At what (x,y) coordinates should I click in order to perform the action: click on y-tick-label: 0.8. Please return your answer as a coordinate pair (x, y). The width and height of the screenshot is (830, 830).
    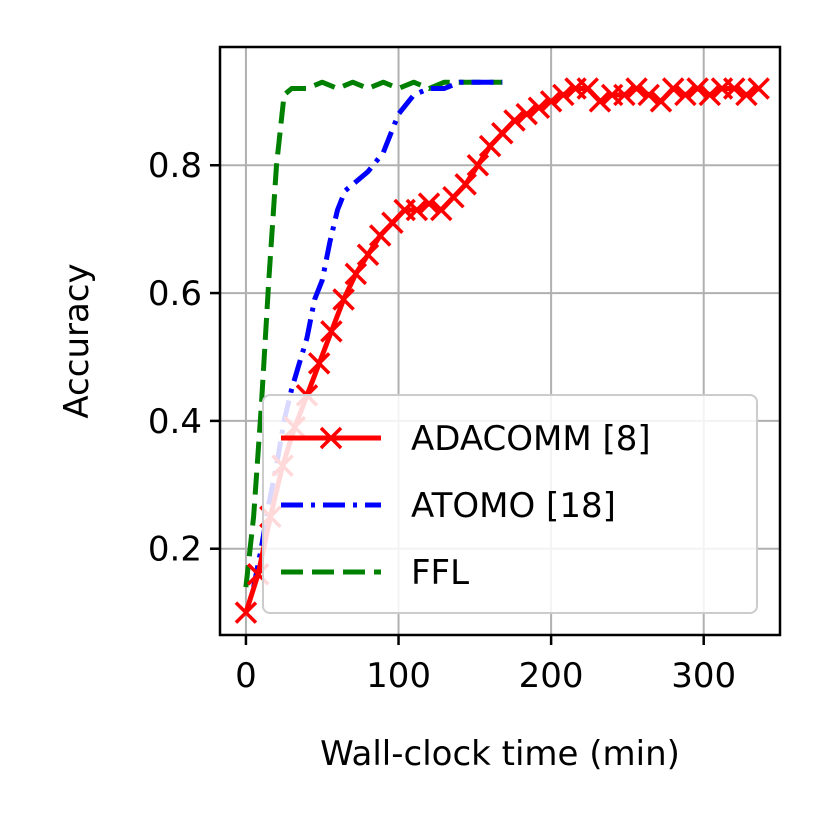
    Looking at the image, I should click on (175, 166).